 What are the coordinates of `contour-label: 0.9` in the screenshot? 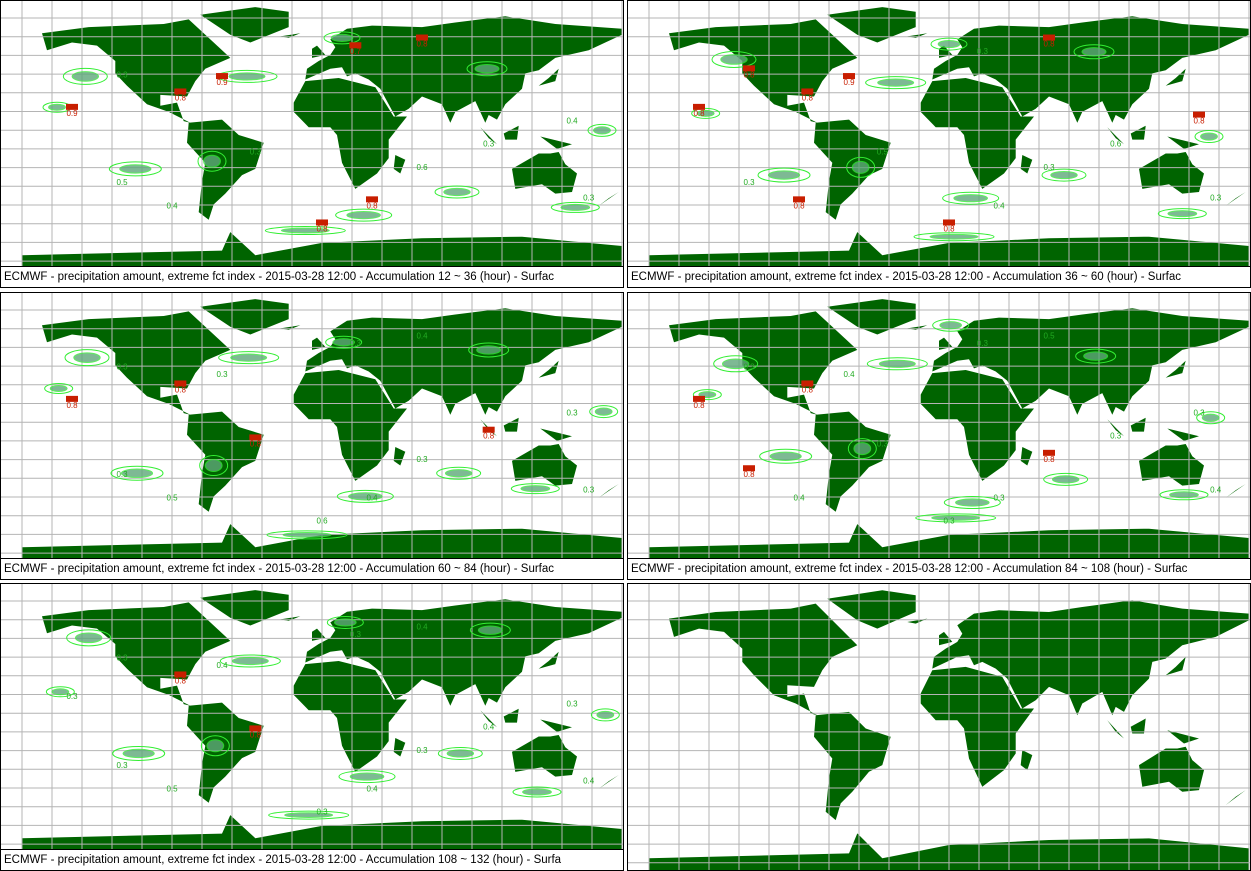 It's located at (849, 82).